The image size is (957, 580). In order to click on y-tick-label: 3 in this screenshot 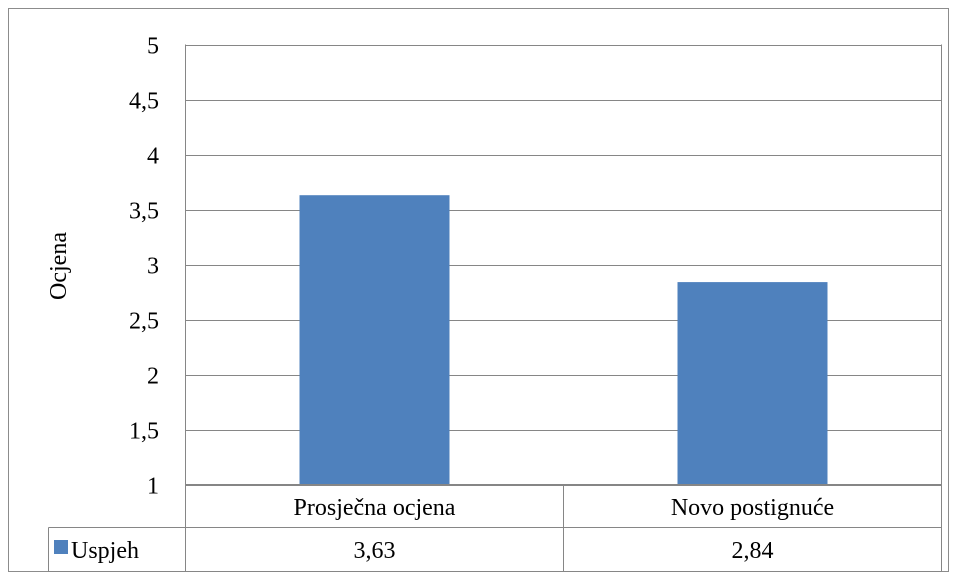, I will do `click(153, 267)`.